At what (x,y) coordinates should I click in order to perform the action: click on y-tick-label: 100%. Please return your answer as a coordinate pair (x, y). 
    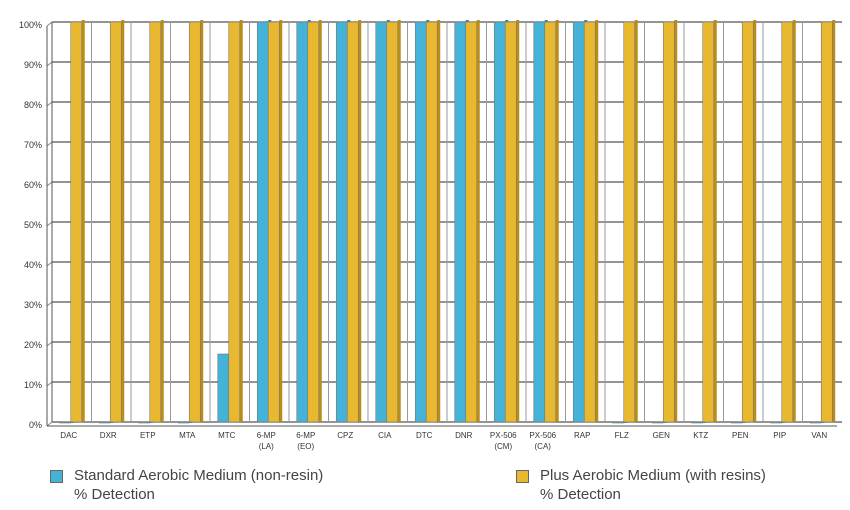
    Looking at the image, I should click on (30, 25).